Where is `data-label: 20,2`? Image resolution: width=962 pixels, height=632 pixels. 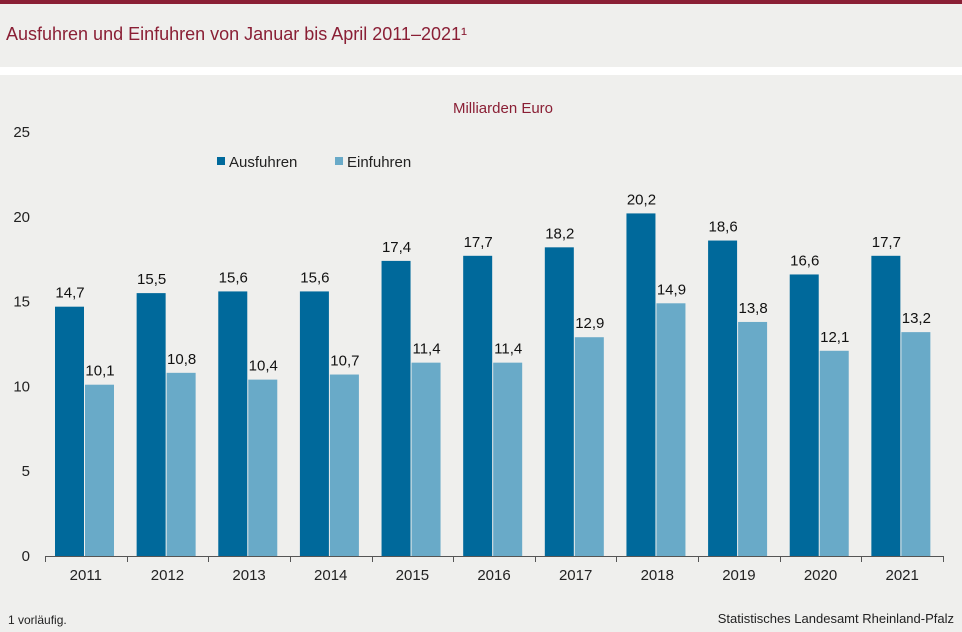
data-label: 20,2 is located at coordinates (641, 199).